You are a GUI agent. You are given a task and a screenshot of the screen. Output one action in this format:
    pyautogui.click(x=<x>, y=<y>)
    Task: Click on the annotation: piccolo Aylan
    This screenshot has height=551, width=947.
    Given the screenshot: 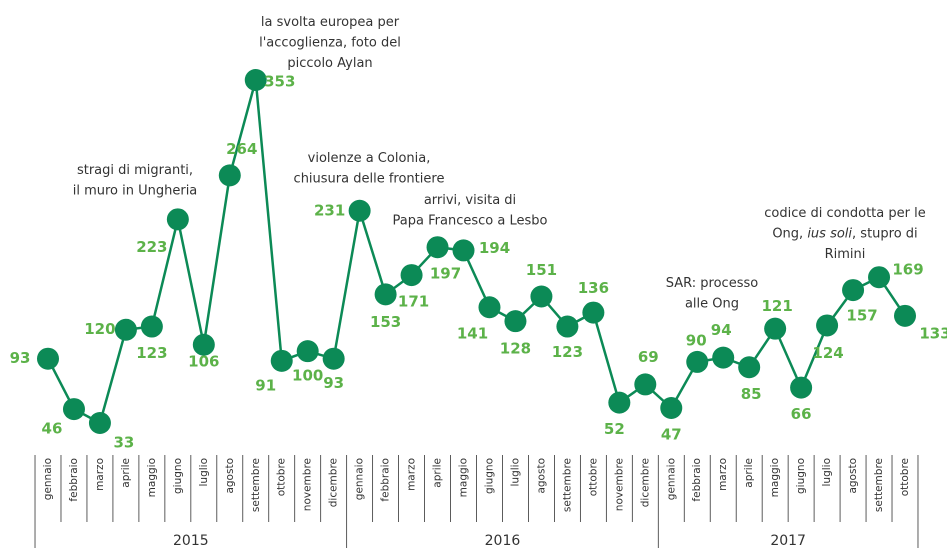 What is the action you would take?
    pyautogui.click(x=329, y=63)
    